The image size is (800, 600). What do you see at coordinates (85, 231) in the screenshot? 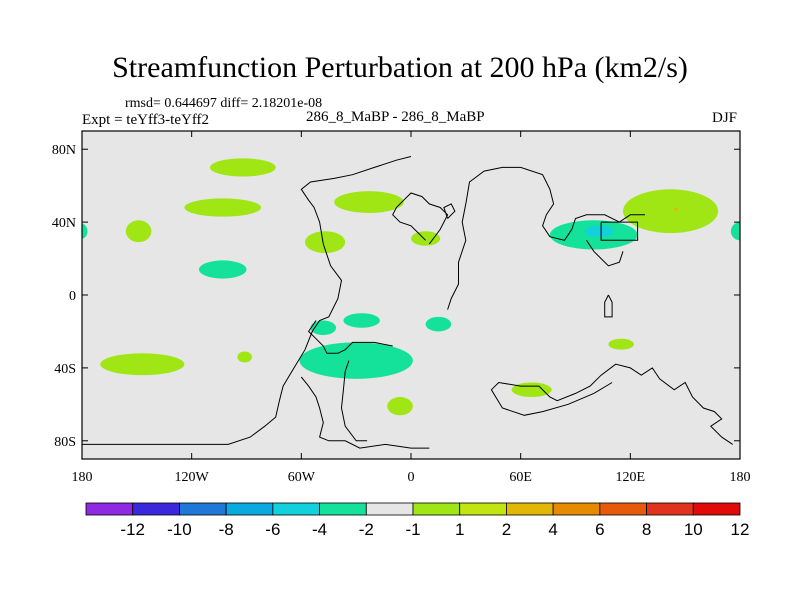
I see `contour-dateline-west` at bounding box center [85, 231].